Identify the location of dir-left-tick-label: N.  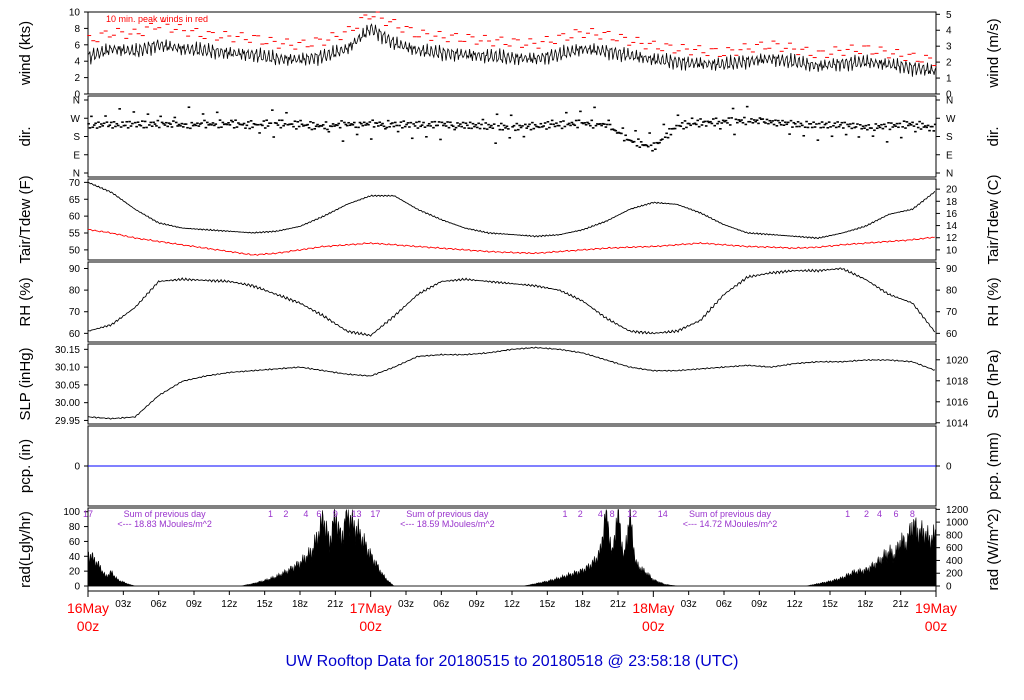
(76, 101).